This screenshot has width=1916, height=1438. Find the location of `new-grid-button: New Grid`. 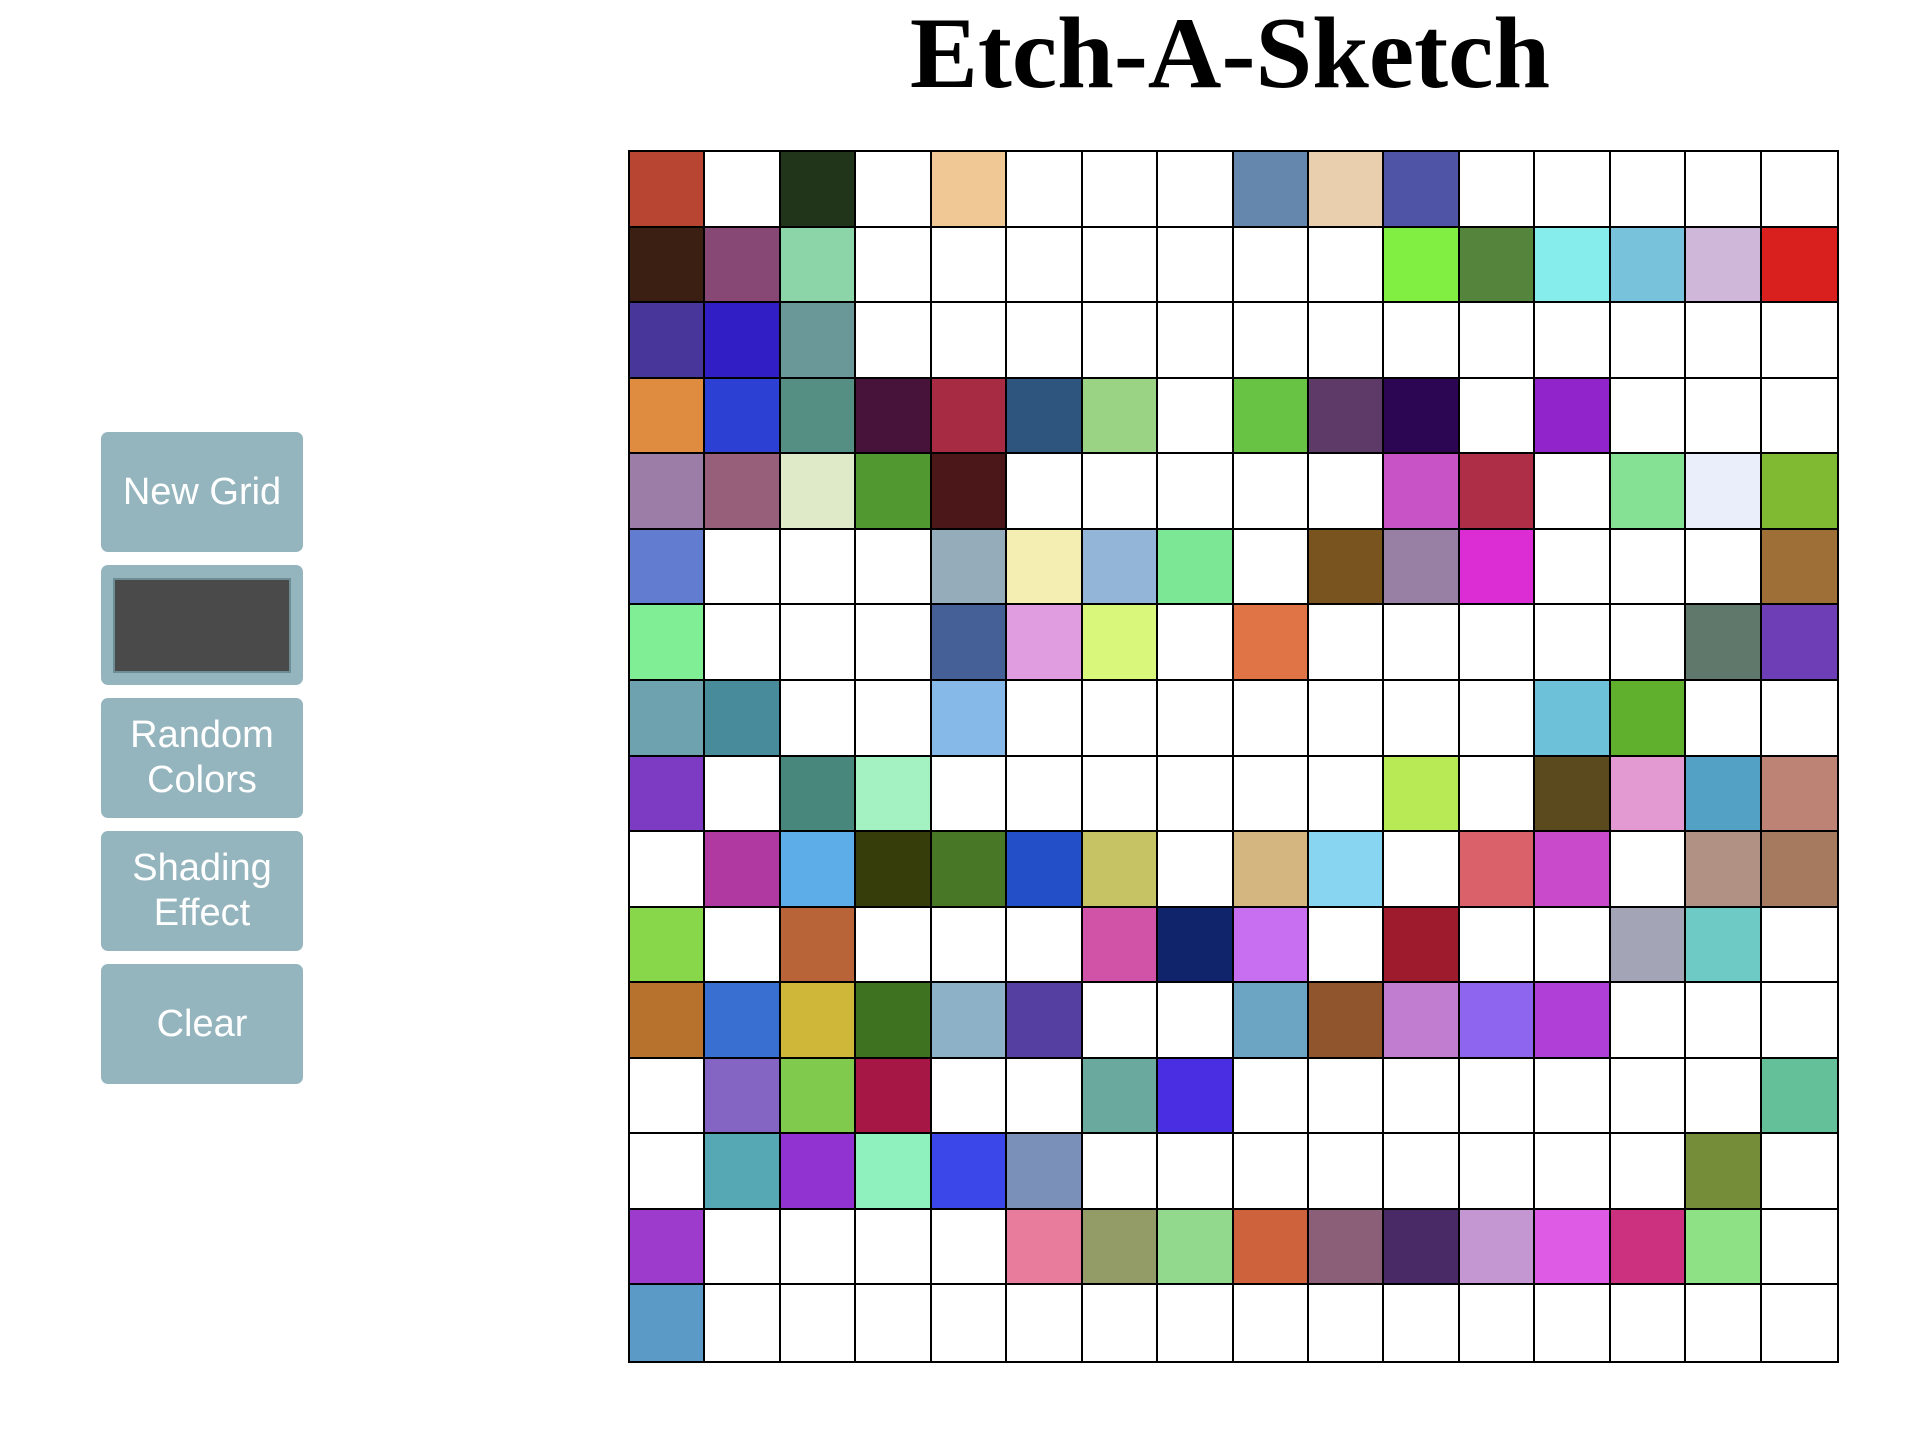

new-grid-button: New Grid is located at coordinates (202, 492).